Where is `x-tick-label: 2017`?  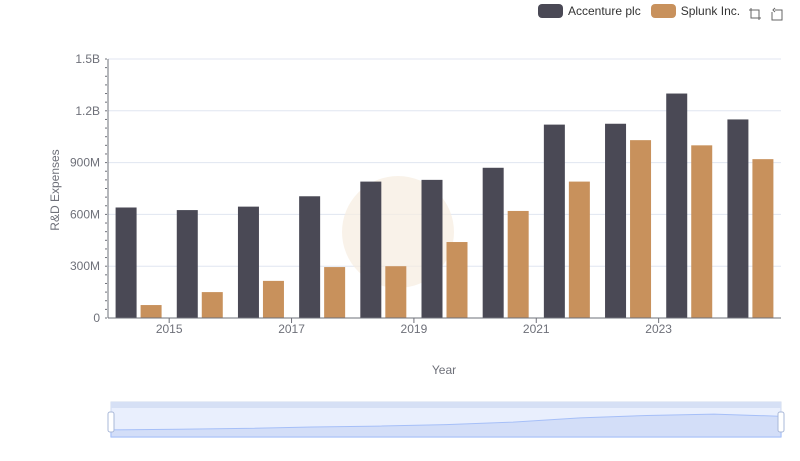
x-tick-label: 2017 is located at coordinates (291, 329).